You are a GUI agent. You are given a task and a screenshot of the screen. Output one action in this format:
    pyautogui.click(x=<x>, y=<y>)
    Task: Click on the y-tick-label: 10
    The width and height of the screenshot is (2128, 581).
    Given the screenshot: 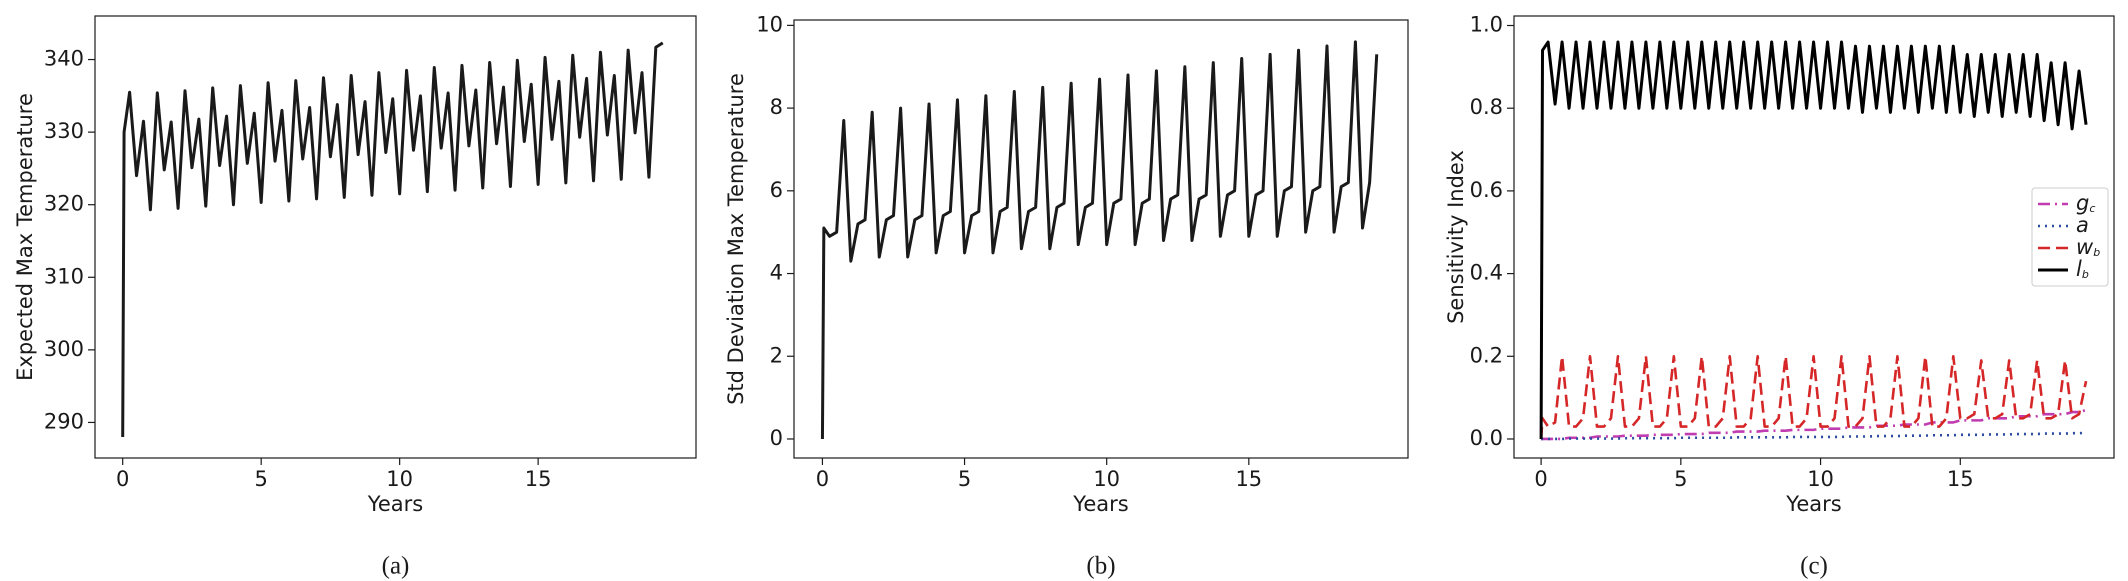 What is the action you would take?
    pyautogui.click(x=769, y=24)
    